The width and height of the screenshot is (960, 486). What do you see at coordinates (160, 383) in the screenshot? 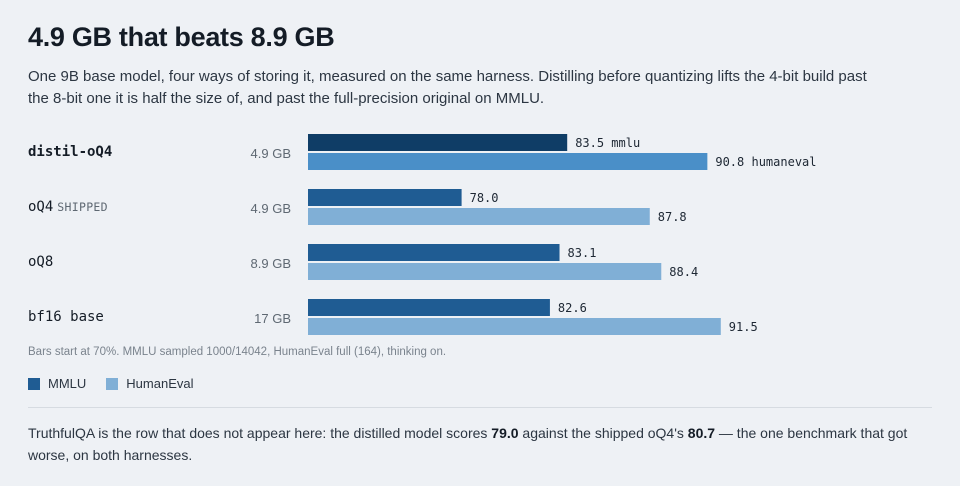
I see `legend-label-humaneval: HumanEval` at bounding box center [160, 383].